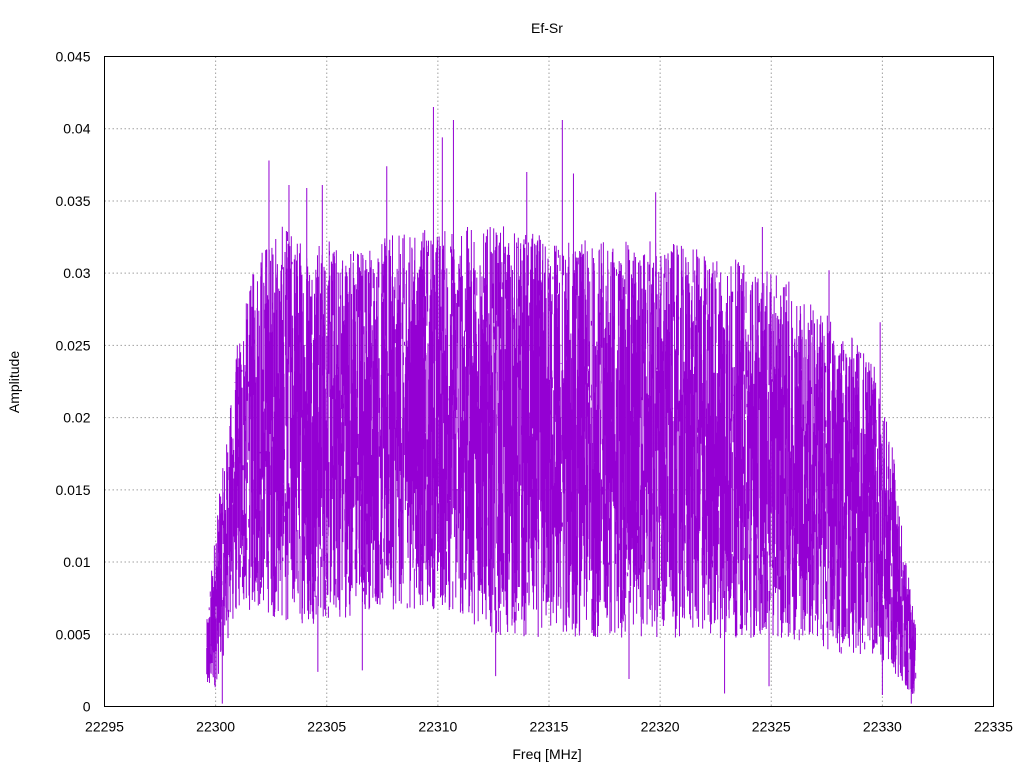  What do you see at coordinates (771, 727) in the screenshot?
I see `x-tick-label: 22325` at bounding box center [771, 727].